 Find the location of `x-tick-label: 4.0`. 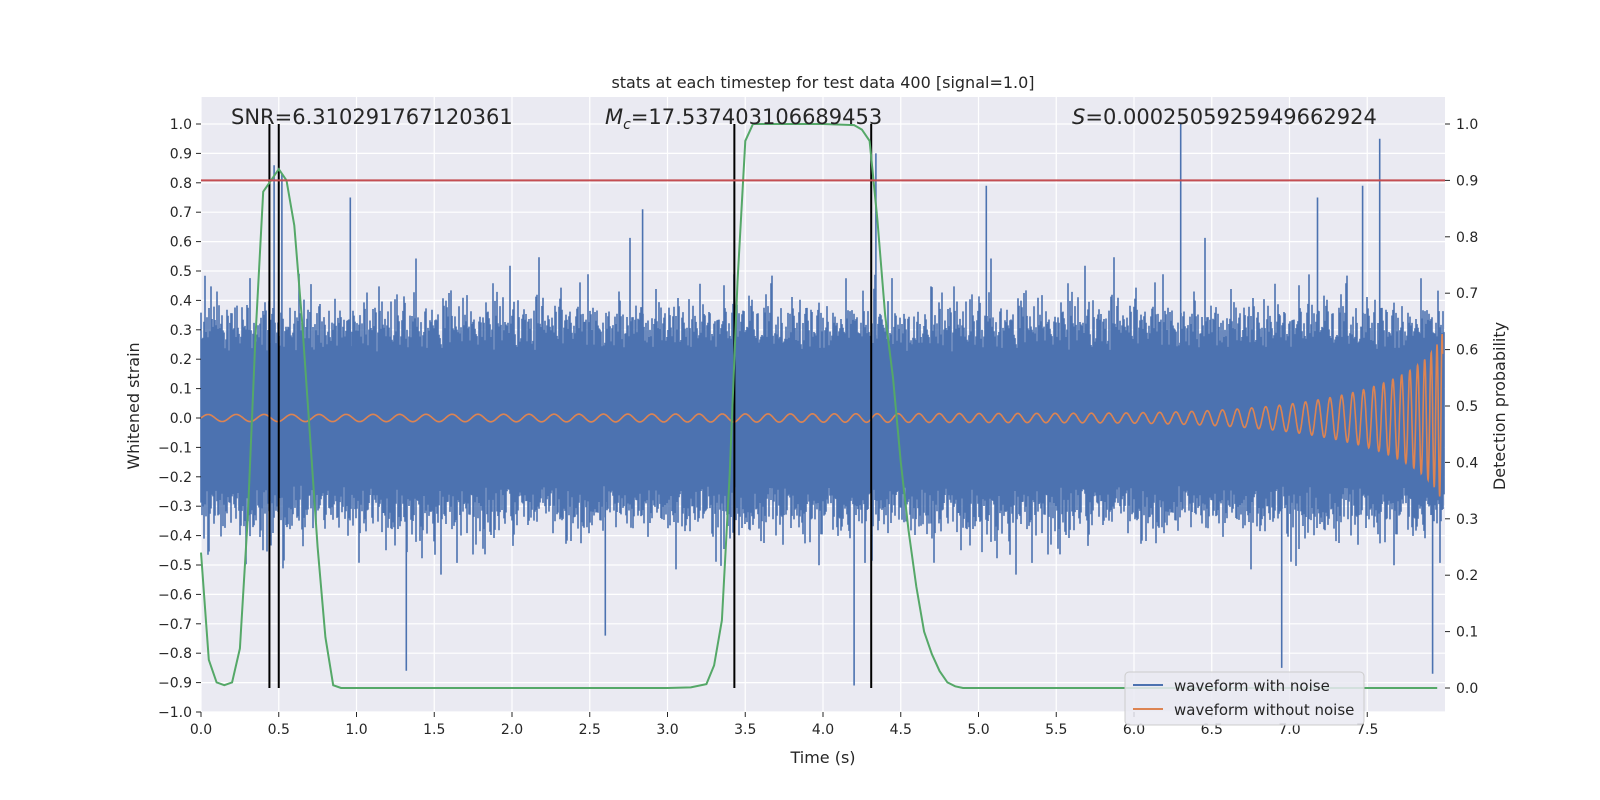

x-tick-label: 4.0 is located at coordinates (823, 730).